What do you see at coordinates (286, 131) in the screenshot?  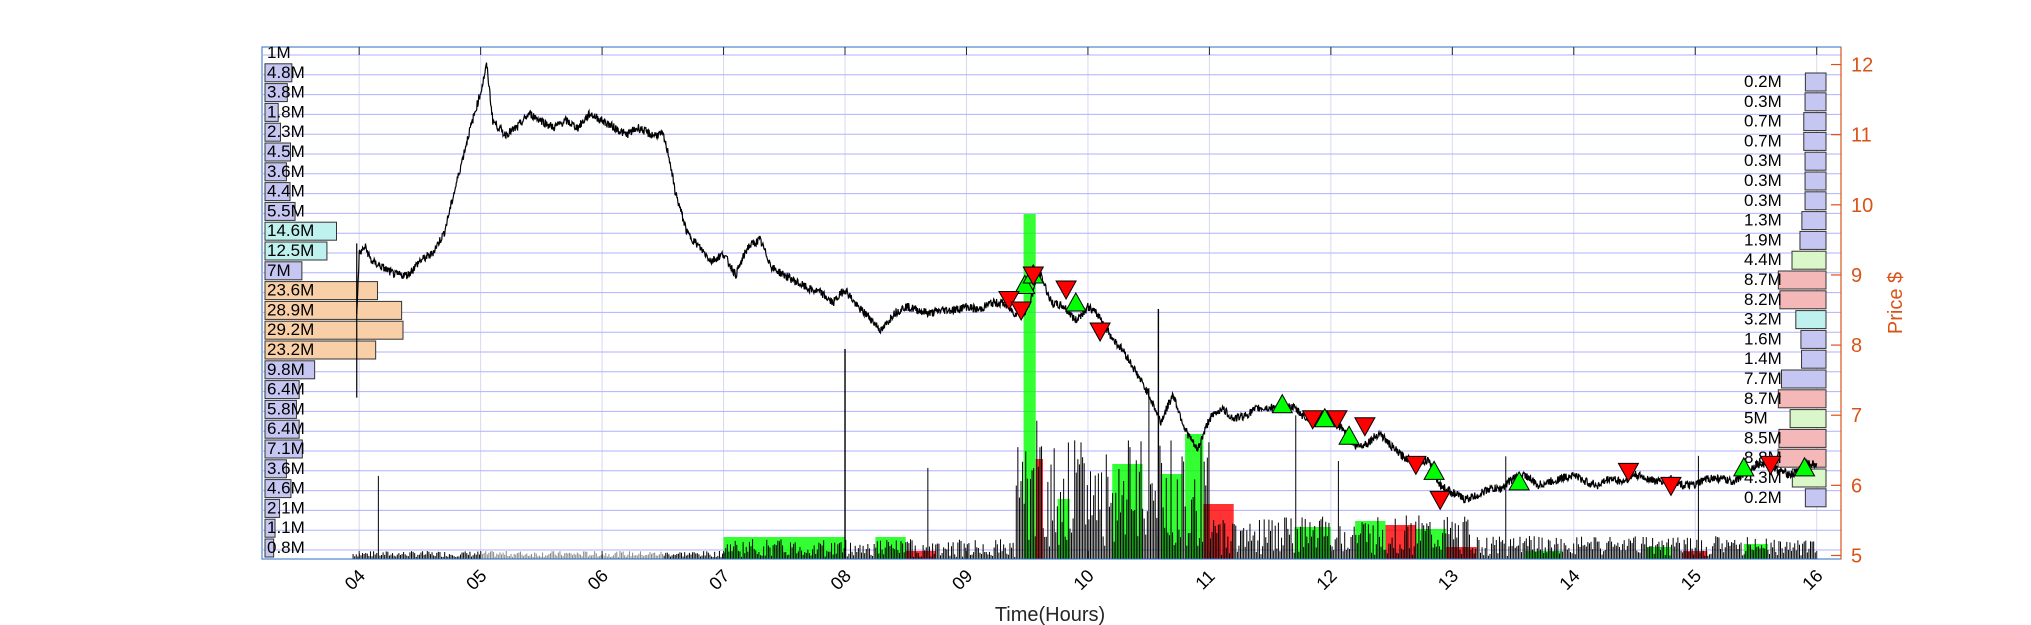 I see `volume-profile-left-label: 2.3M` at bounding box center [286, 131].